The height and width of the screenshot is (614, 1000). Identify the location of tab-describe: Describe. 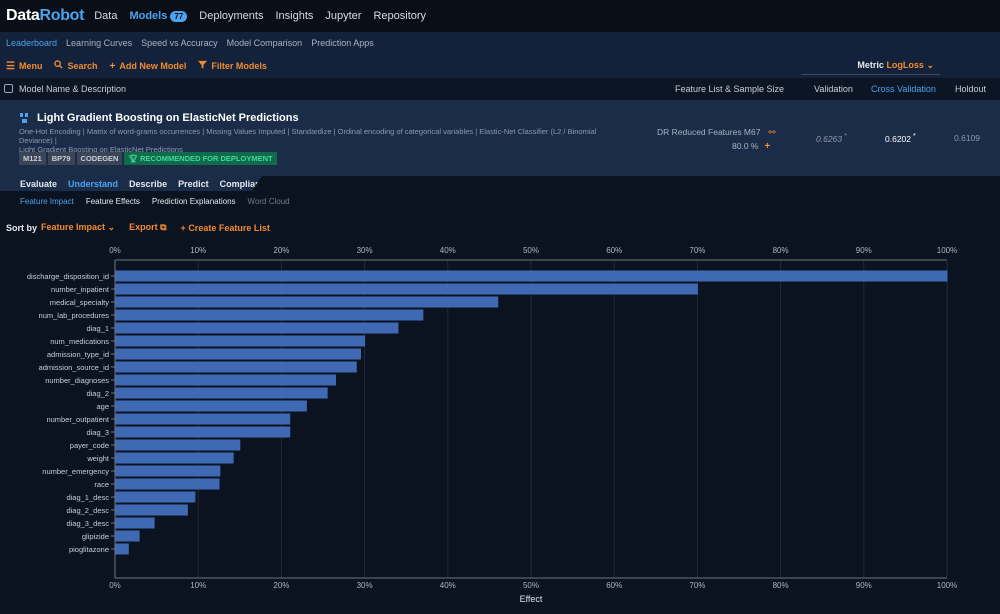
(148, 183).